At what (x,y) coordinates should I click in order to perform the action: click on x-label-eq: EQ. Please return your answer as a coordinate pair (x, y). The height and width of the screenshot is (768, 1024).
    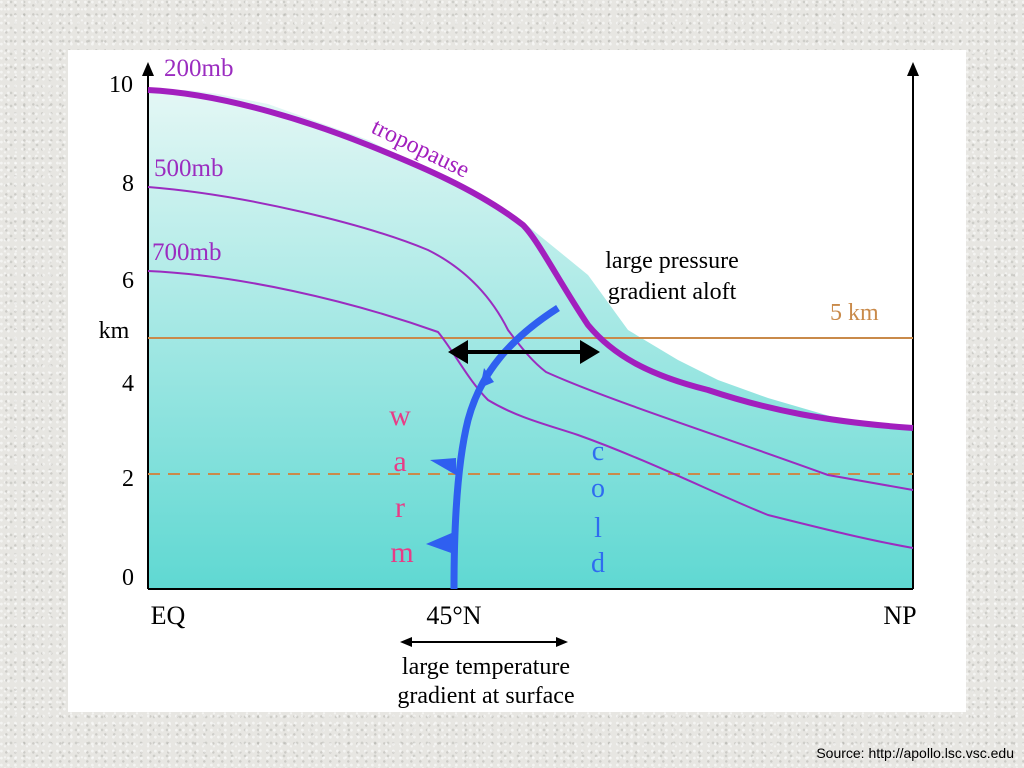
    Looking at the image, I should click on (168, 615).